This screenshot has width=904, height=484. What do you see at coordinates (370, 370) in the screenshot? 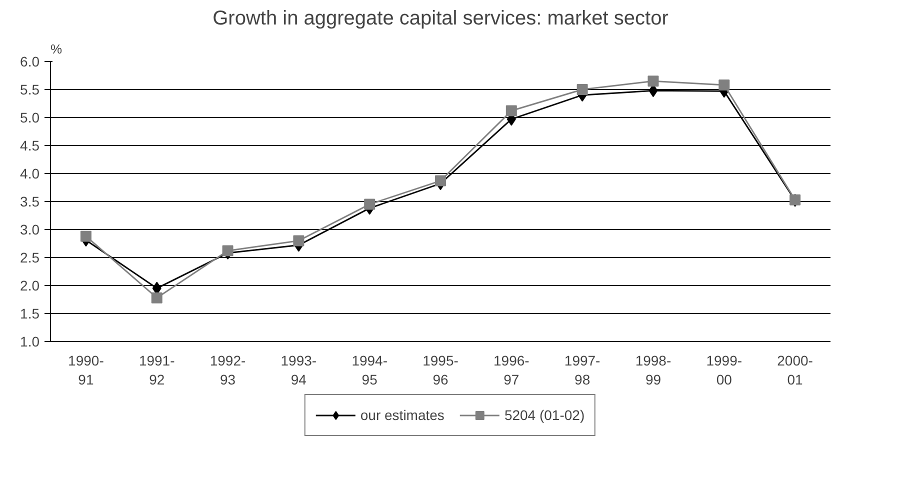
I see `x-tick-label: 1994- 95` at bounding box center [370, 370].